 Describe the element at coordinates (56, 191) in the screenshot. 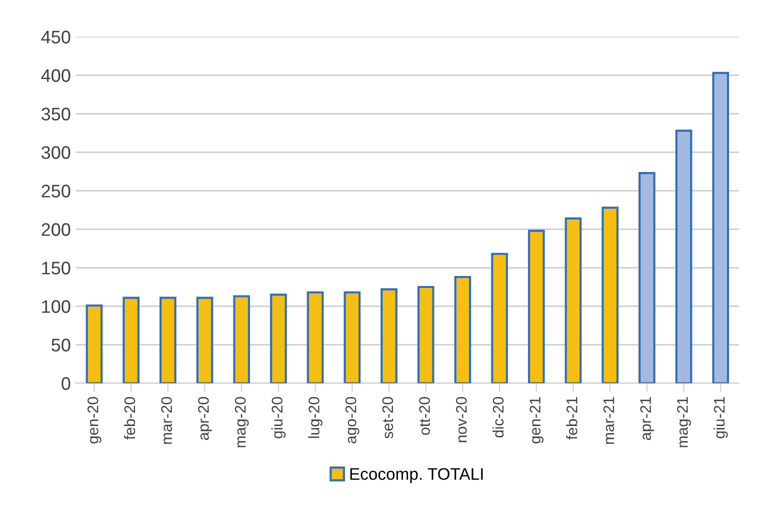

I see `y-tick-label: 250` at that location.